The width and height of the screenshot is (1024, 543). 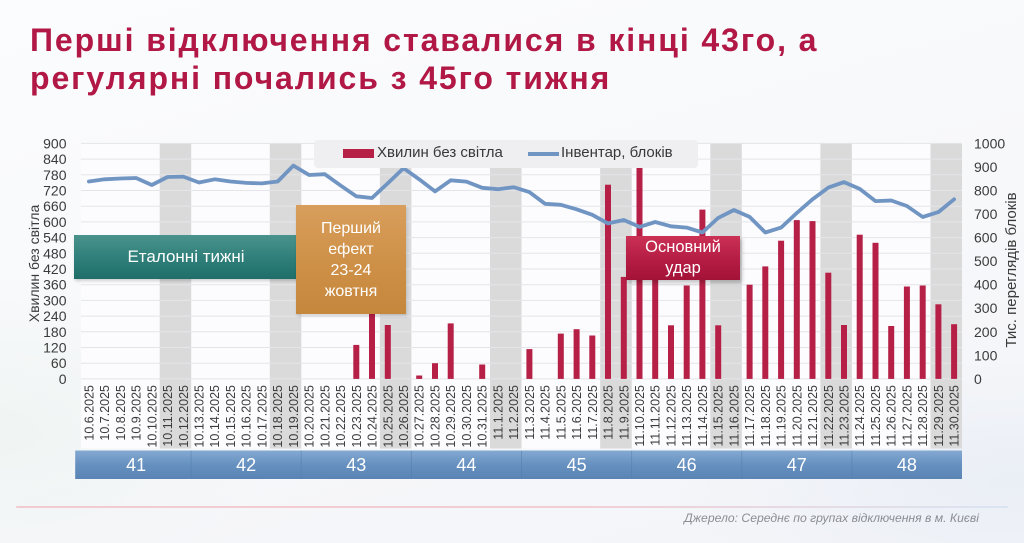 I want to click on svg-text: 10.30.2025, so click(x=467, y=416).